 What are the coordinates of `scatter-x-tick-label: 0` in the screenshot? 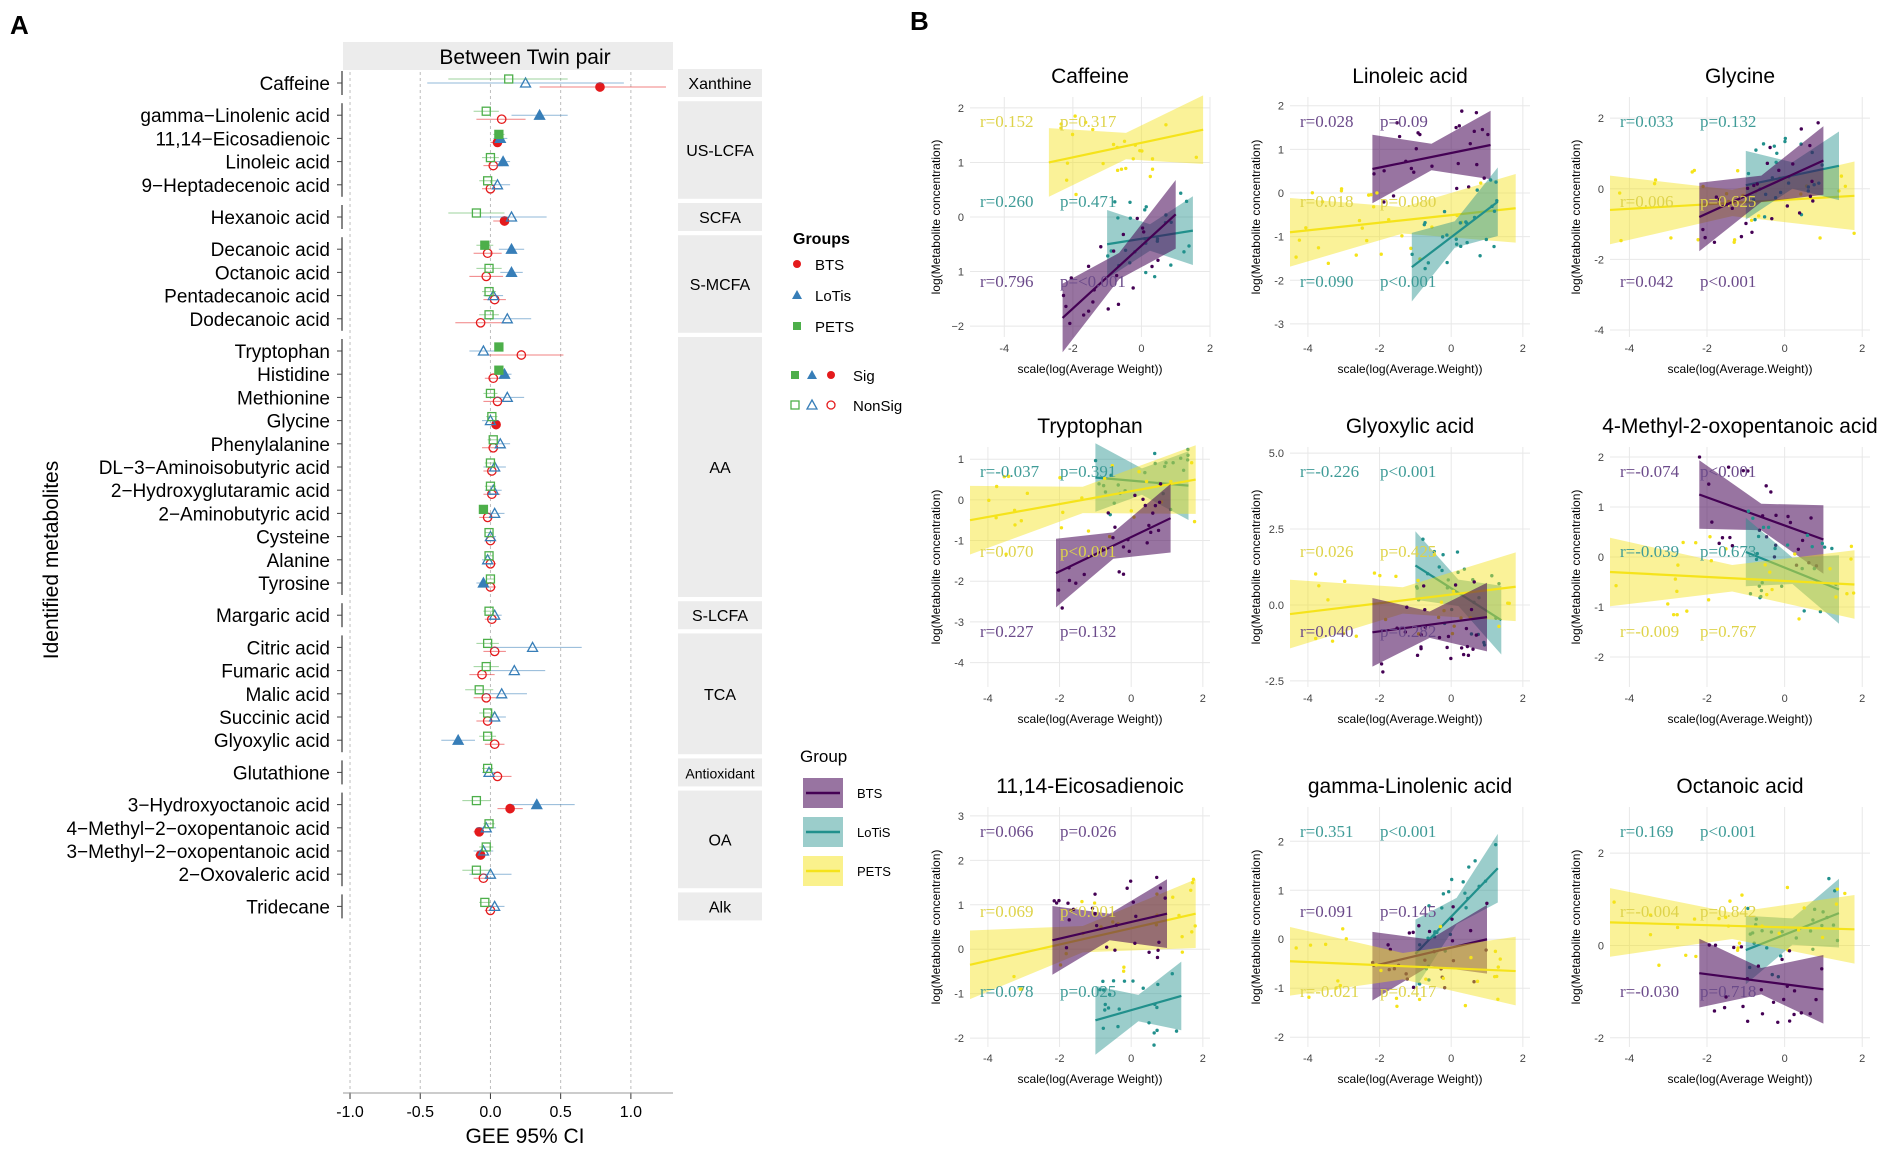 It's located at (1785, 699).